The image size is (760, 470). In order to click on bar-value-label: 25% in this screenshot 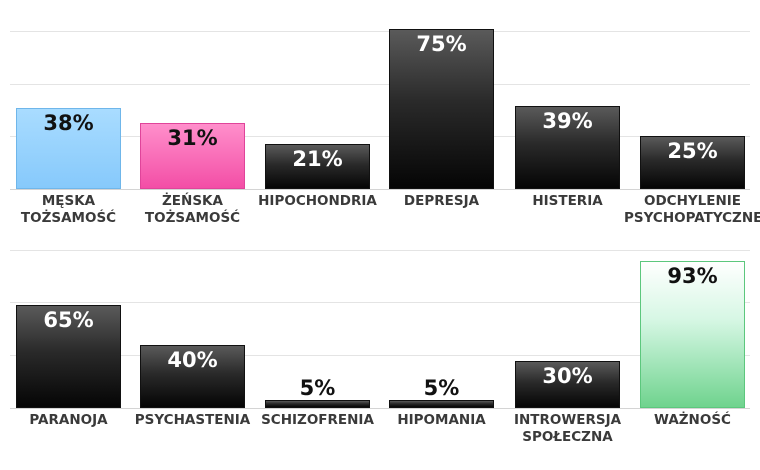, I will do `click(692, 151)`.